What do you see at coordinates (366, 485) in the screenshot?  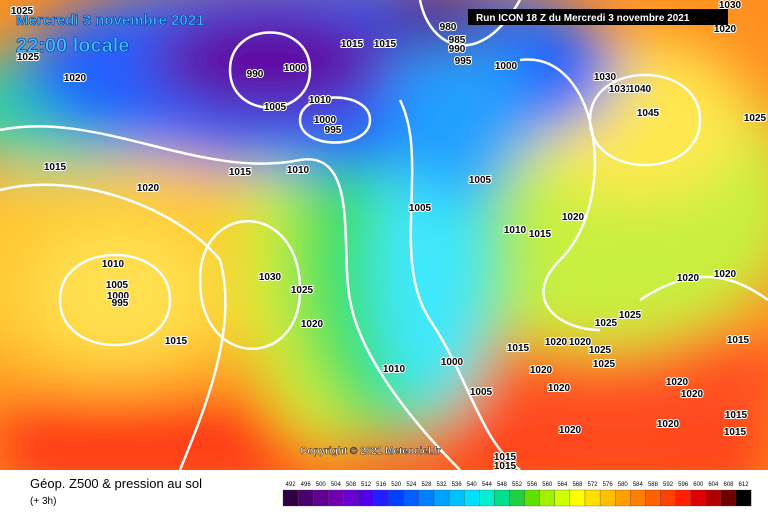 I see `scale-label: 512` at bounding box center [366, 485].